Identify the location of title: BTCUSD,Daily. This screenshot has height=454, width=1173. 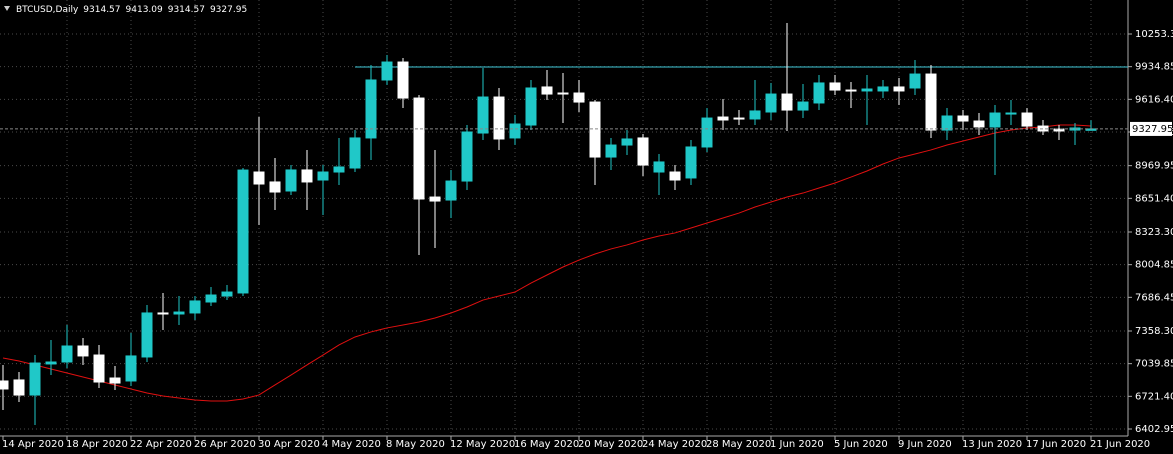
(47, 10).